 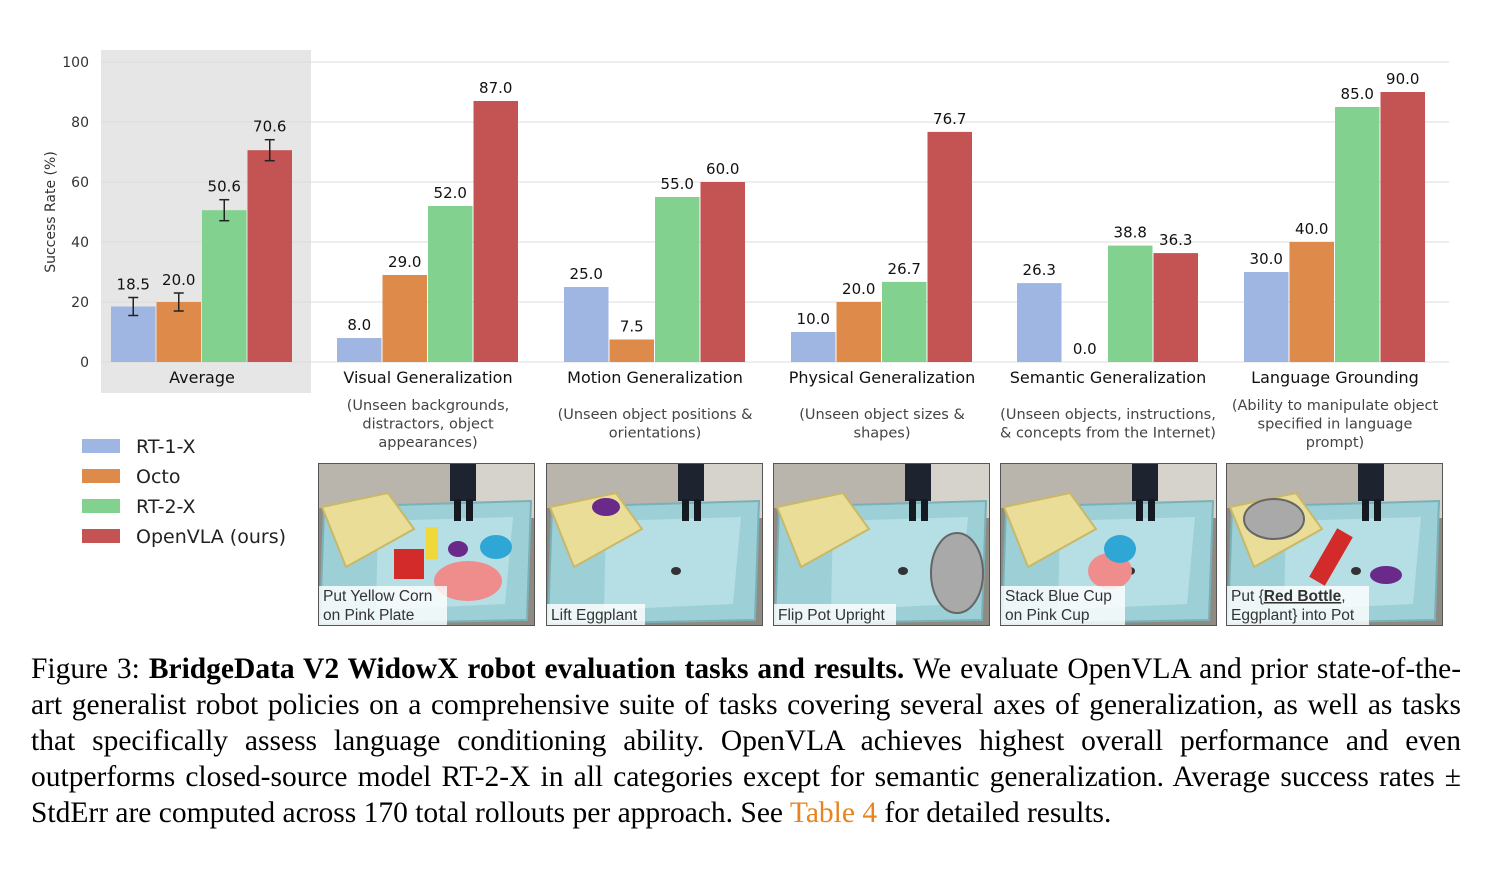 I want to click on caption-table-link: Table 4, so click(x=833, y=813).